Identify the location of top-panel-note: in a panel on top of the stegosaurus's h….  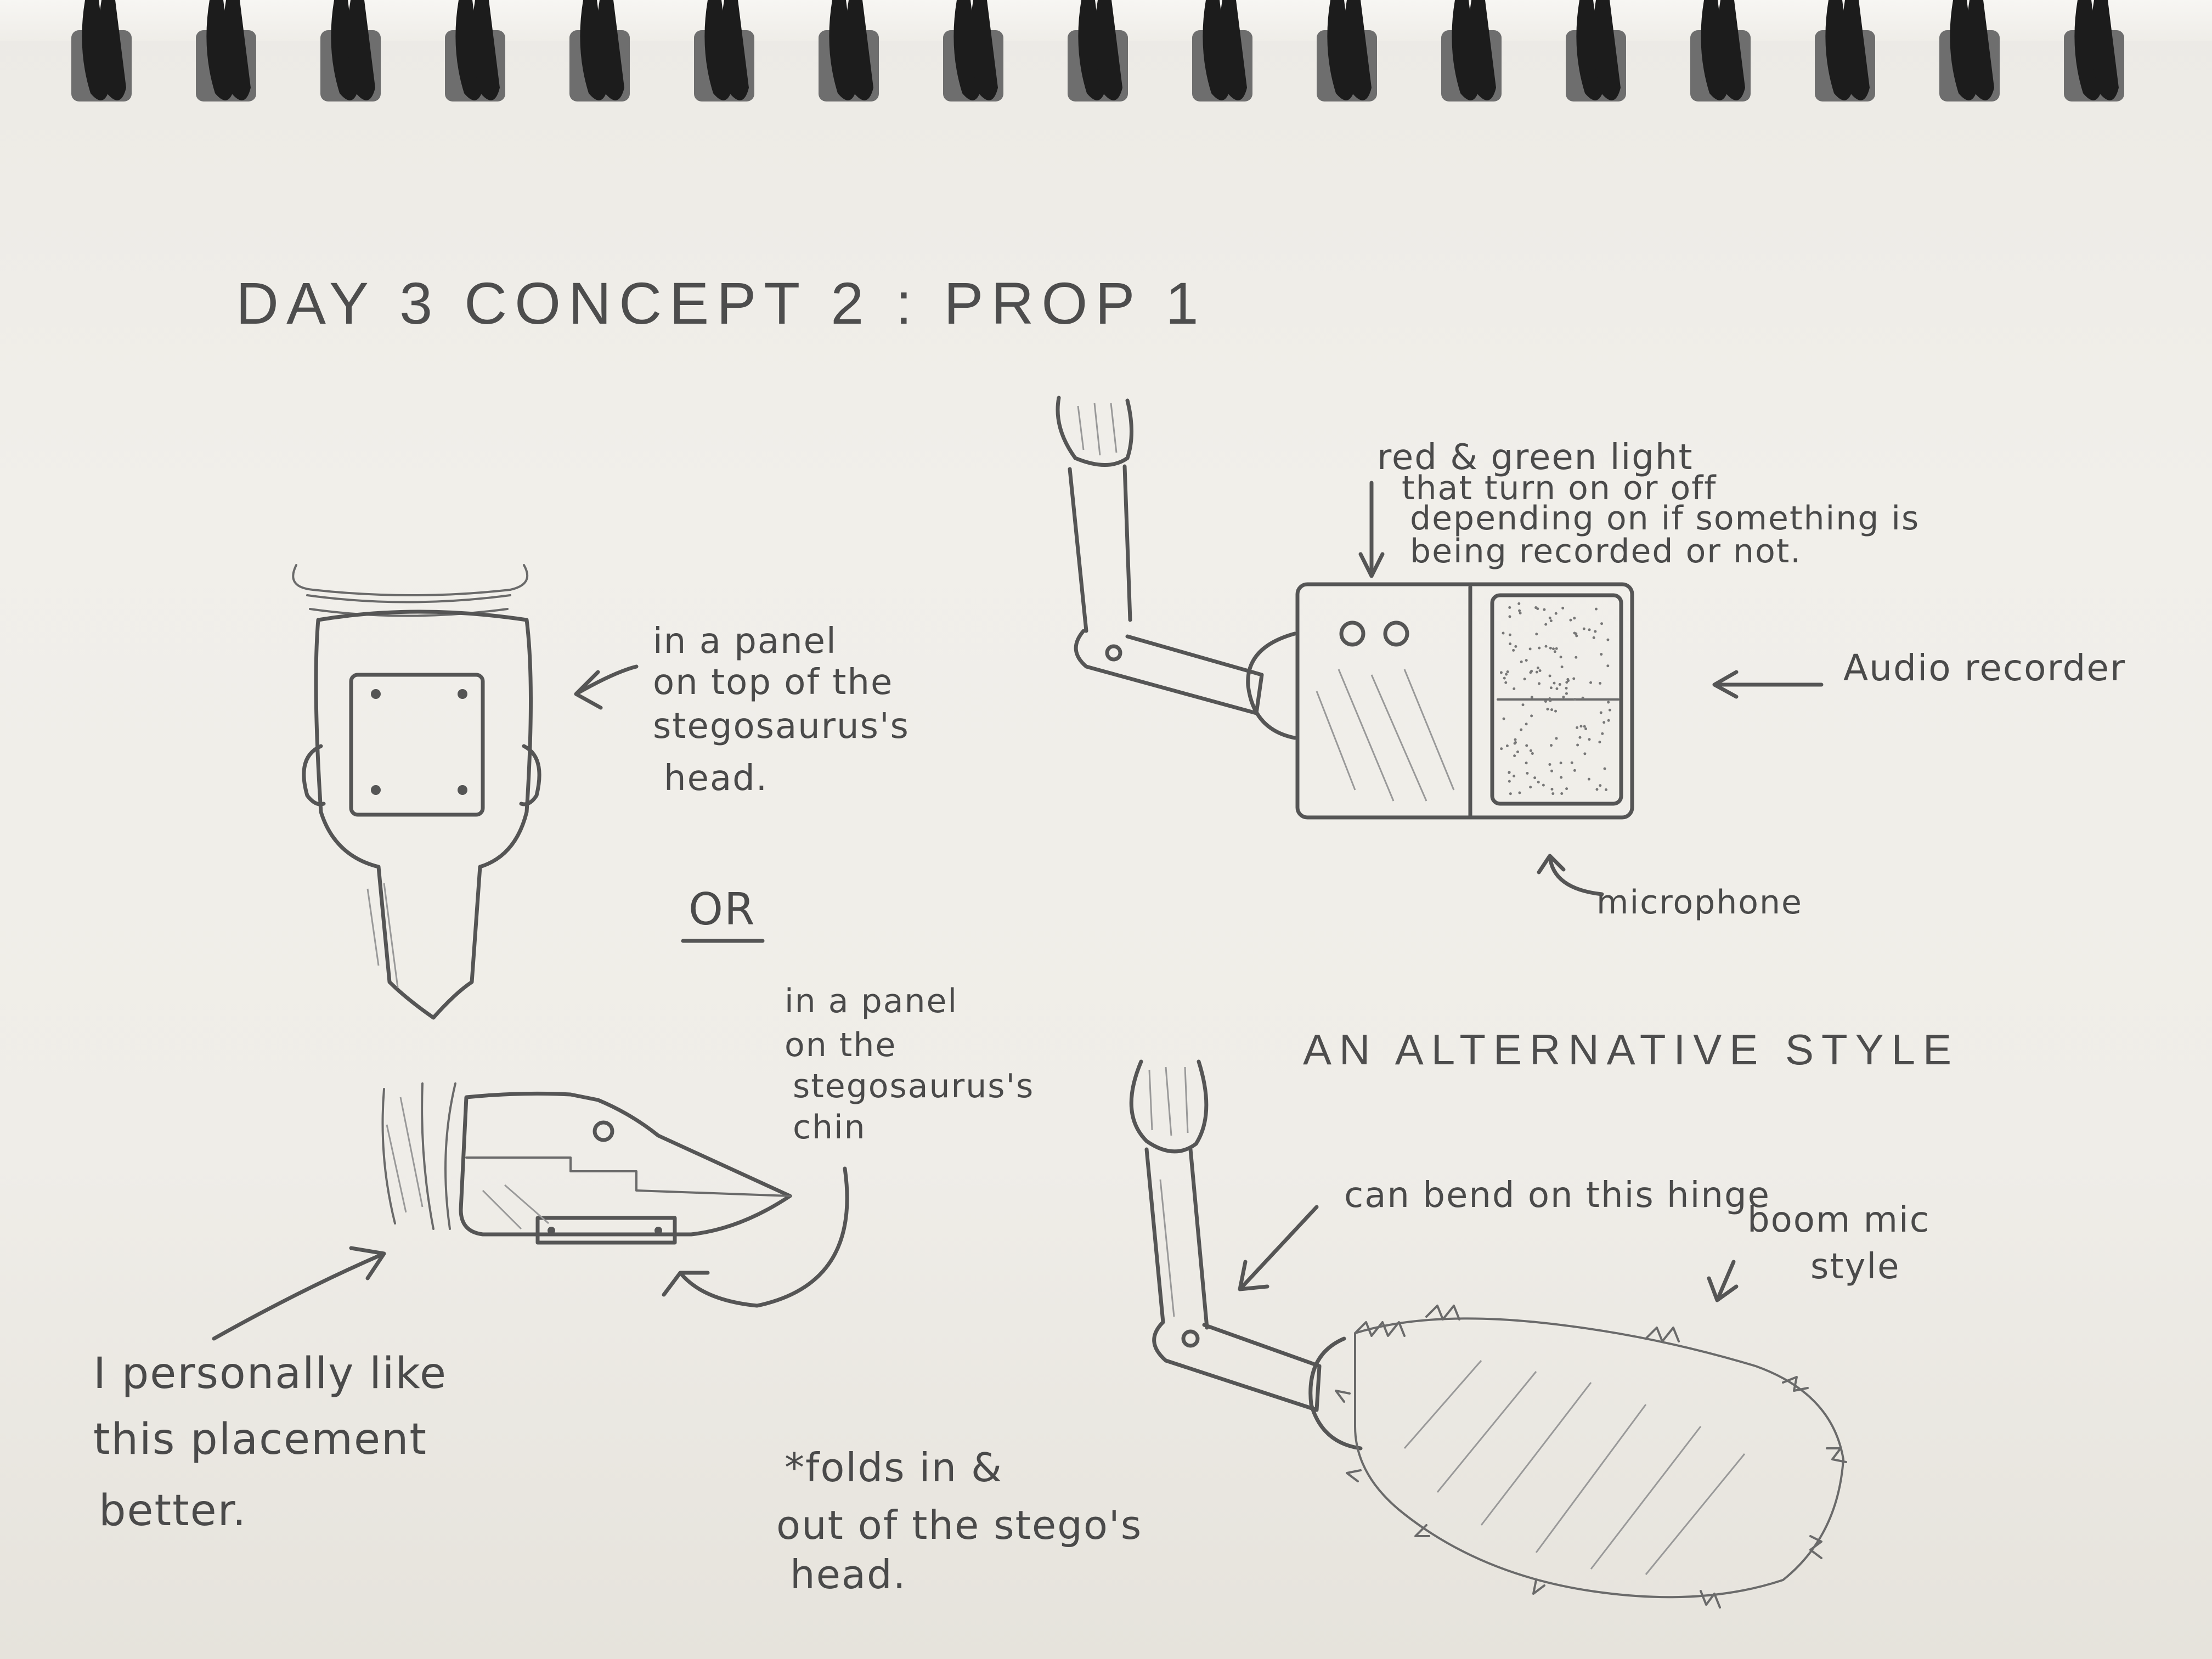
(782, 710).